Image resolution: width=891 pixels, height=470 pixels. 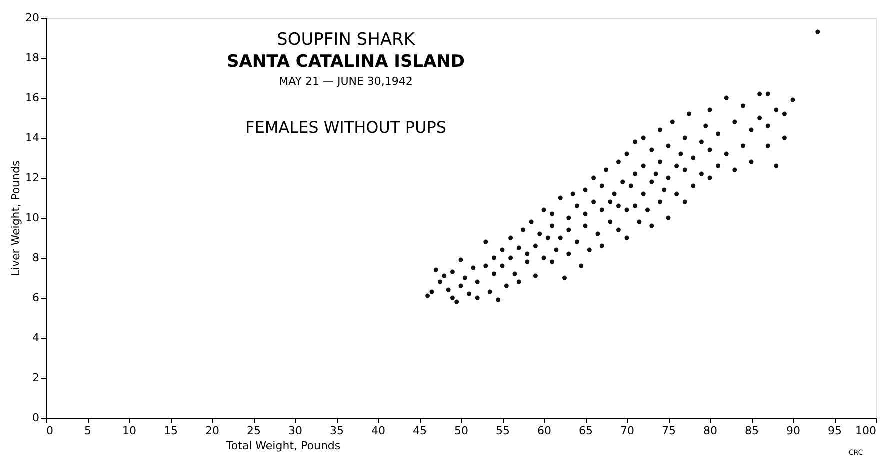 I want to click on x-tick-label: 50, so click(x=461, y=431).